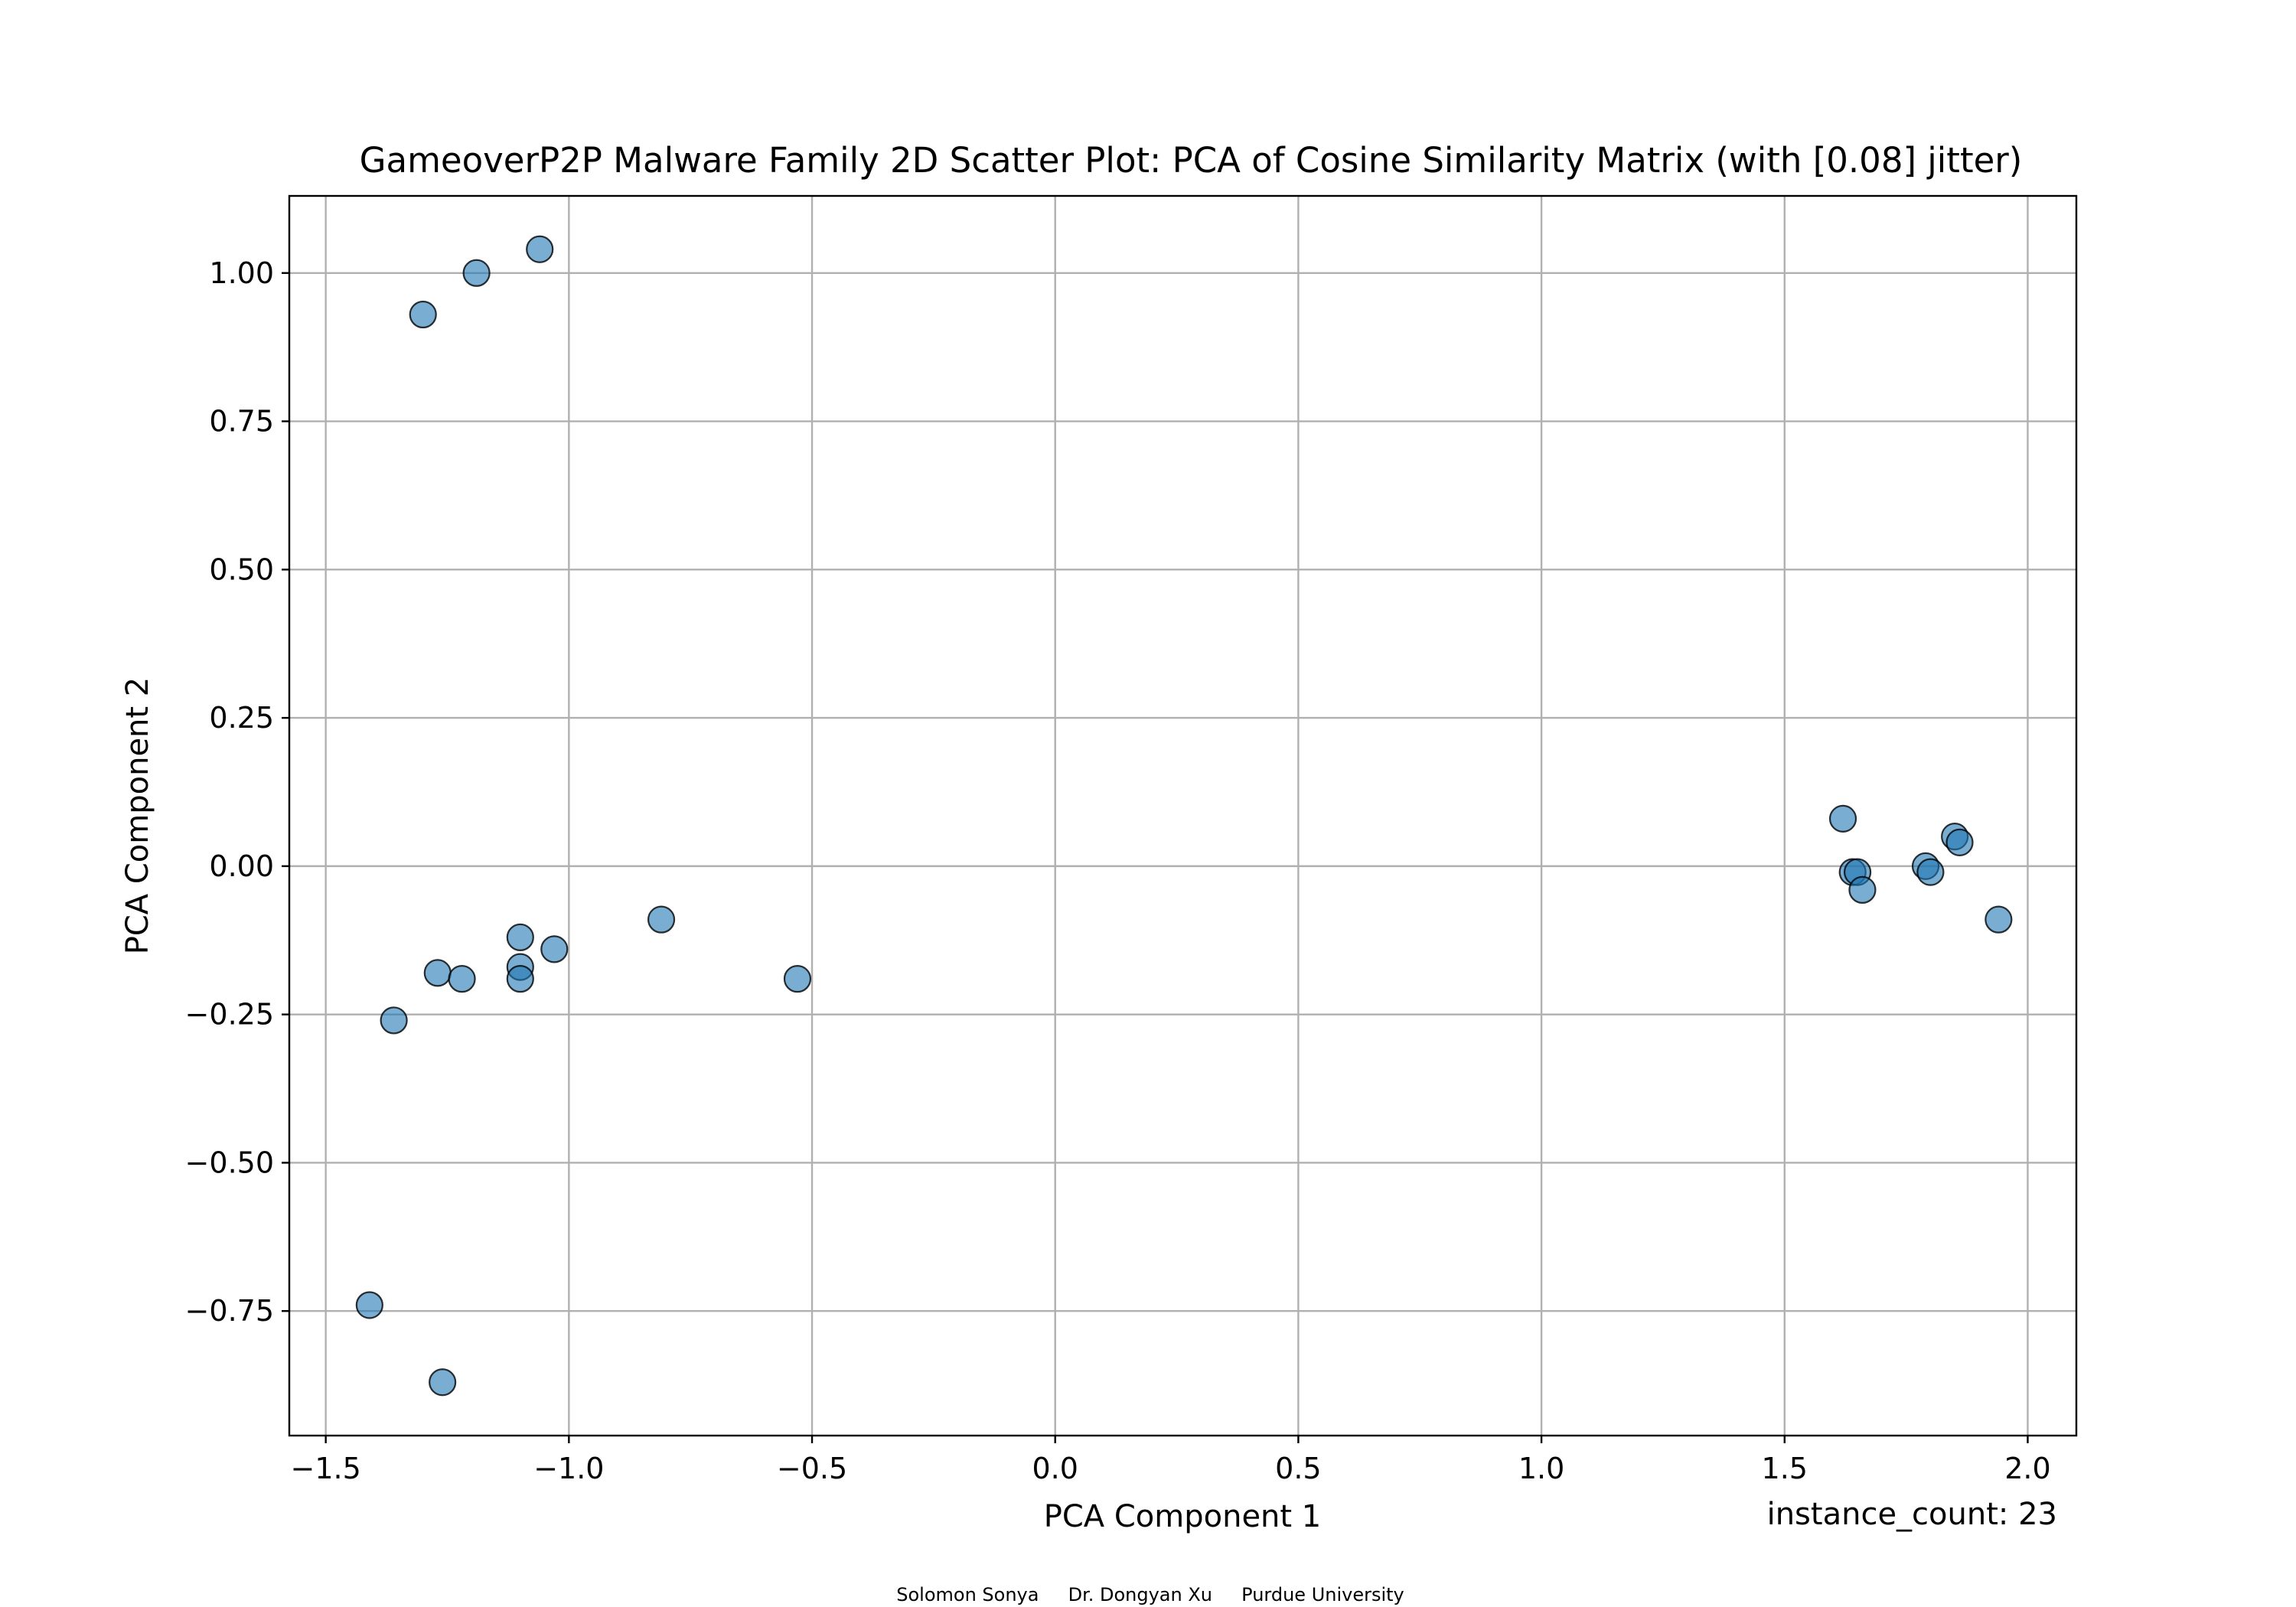  Describe the element at coordinates (241, 422) in the screenshot. I see `y-tick-label: 0.75` at that location.